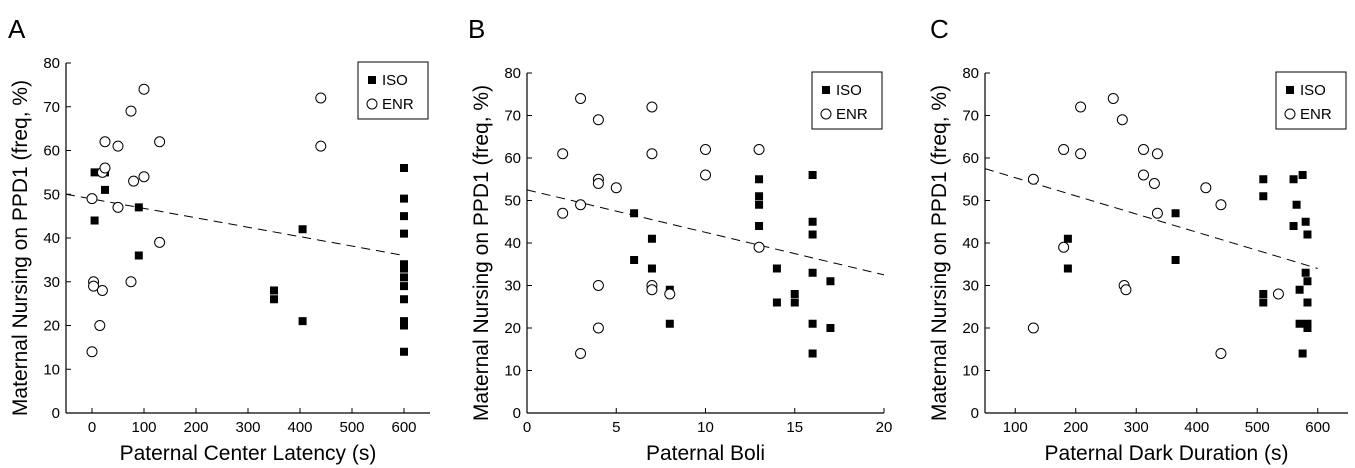 This screenshot has height=468, width=1355. I want to click on x-tick-label: 200, so click(195, 427).